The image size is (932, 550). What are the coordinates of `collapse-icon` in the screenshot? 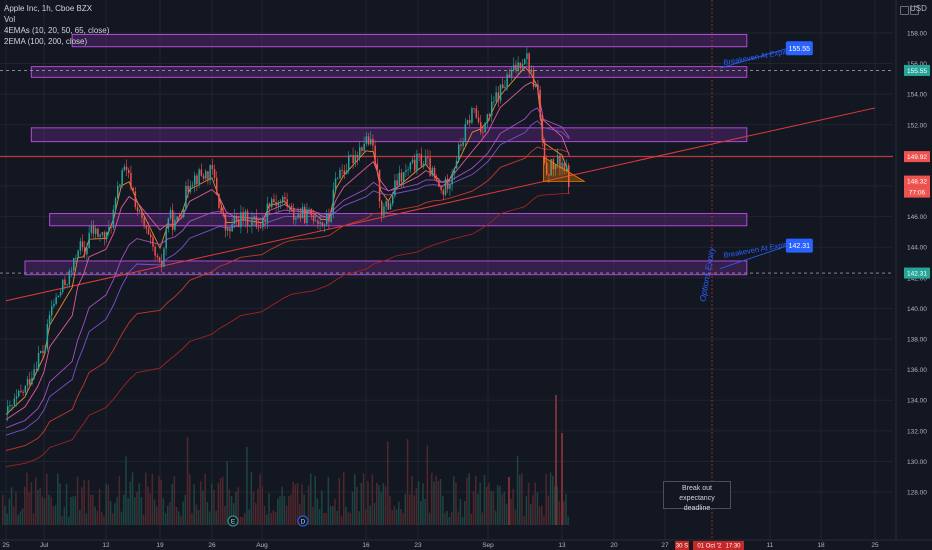 It's located at (904, 10).